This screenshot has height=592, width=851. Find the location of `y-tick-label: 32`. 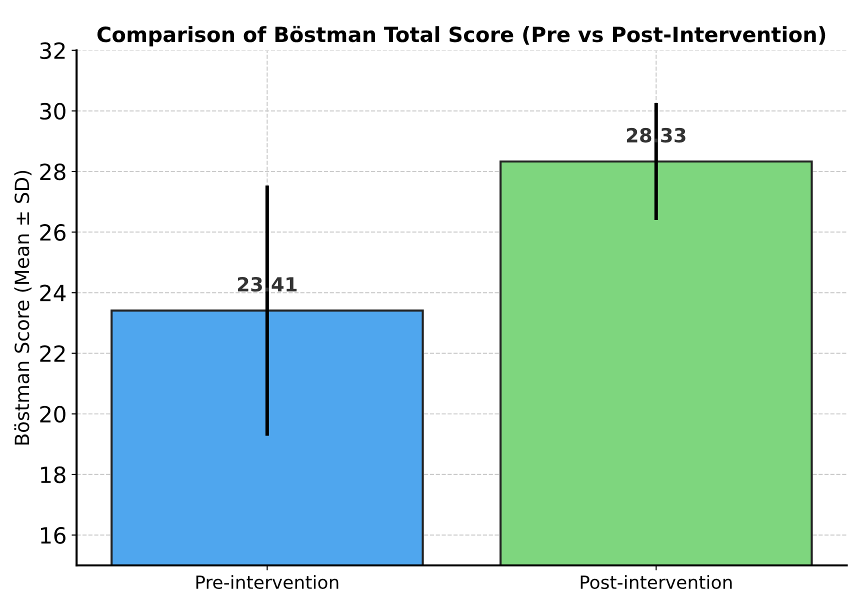

y-tick-label: 32 is located at coordinates (52, 51).